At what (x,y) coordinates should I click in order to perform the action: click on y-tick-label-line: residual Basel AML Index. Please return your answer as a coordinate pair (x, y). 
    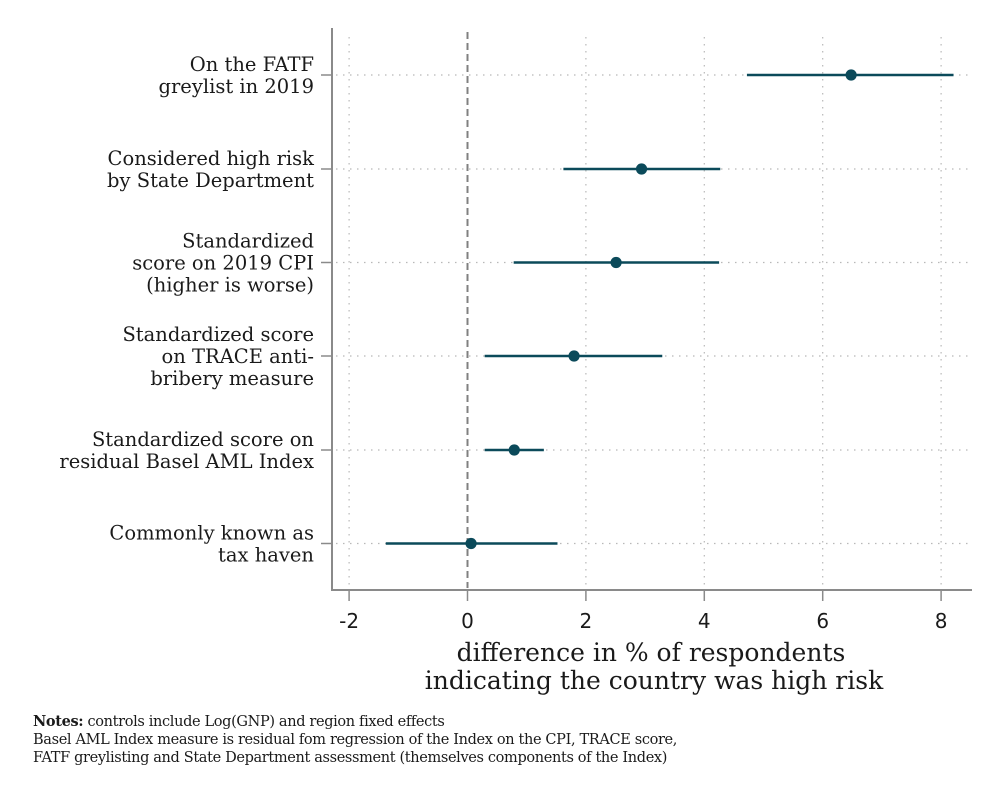
    Looking at the image, I should click on (186, 461).